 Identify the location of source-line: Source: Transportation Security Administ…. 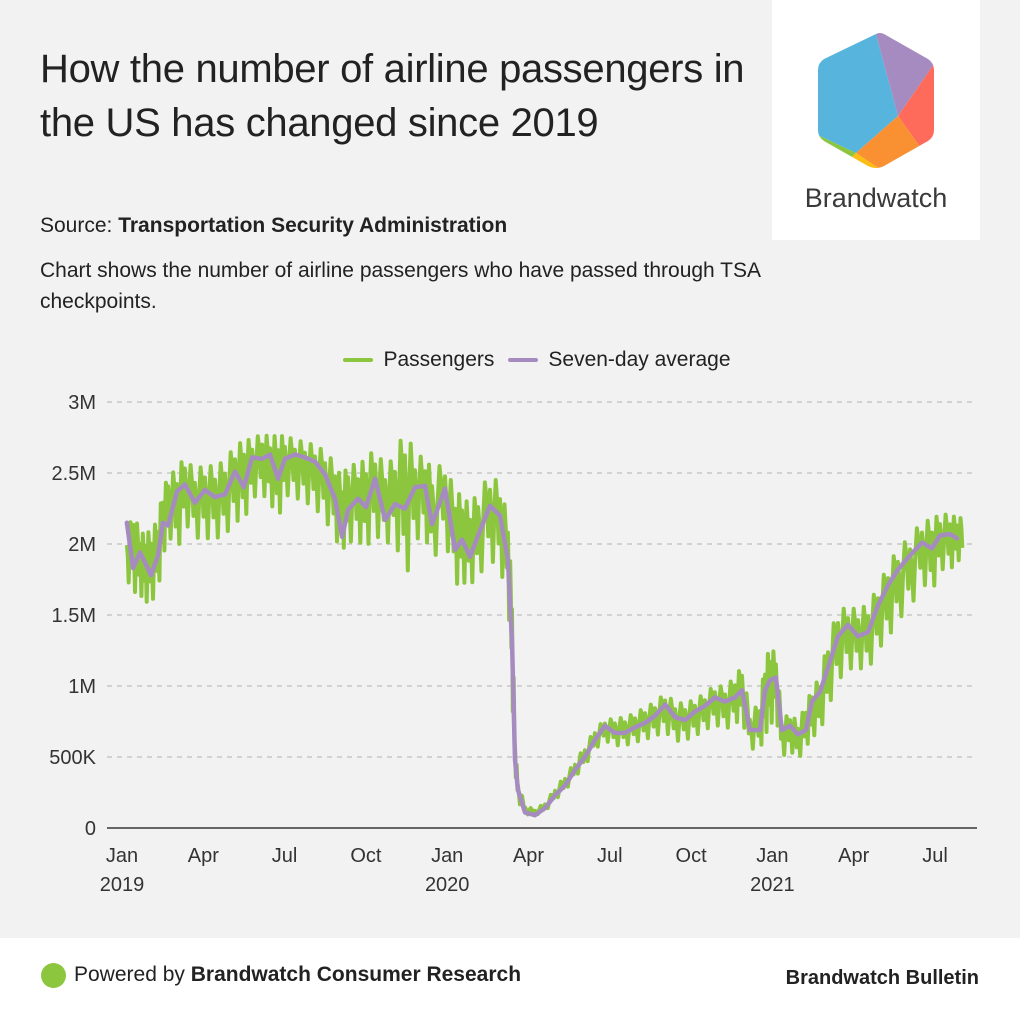
(273, 226).